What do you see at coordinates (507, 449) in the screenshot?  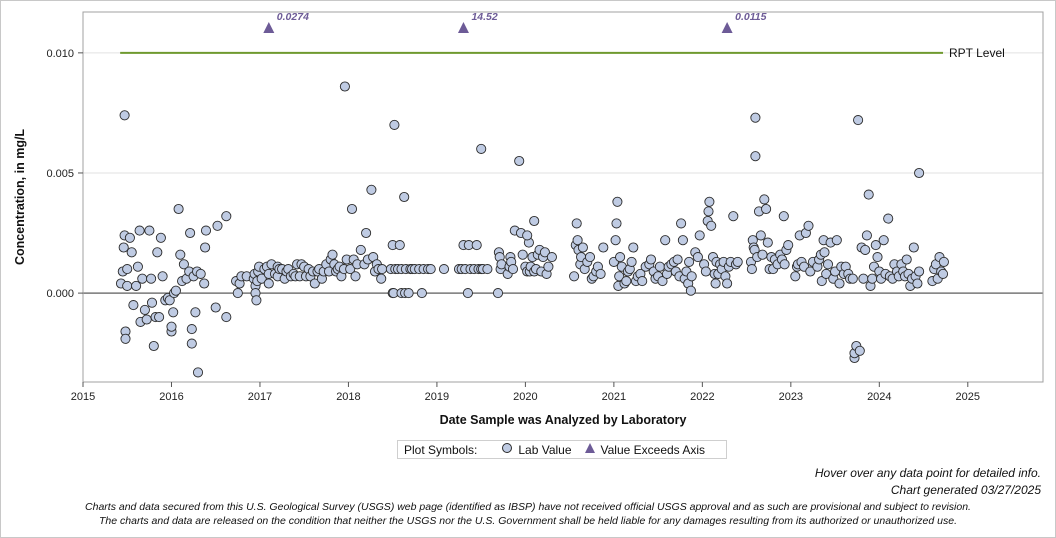 I see `circle-icon` at bounding box center [507, 449].